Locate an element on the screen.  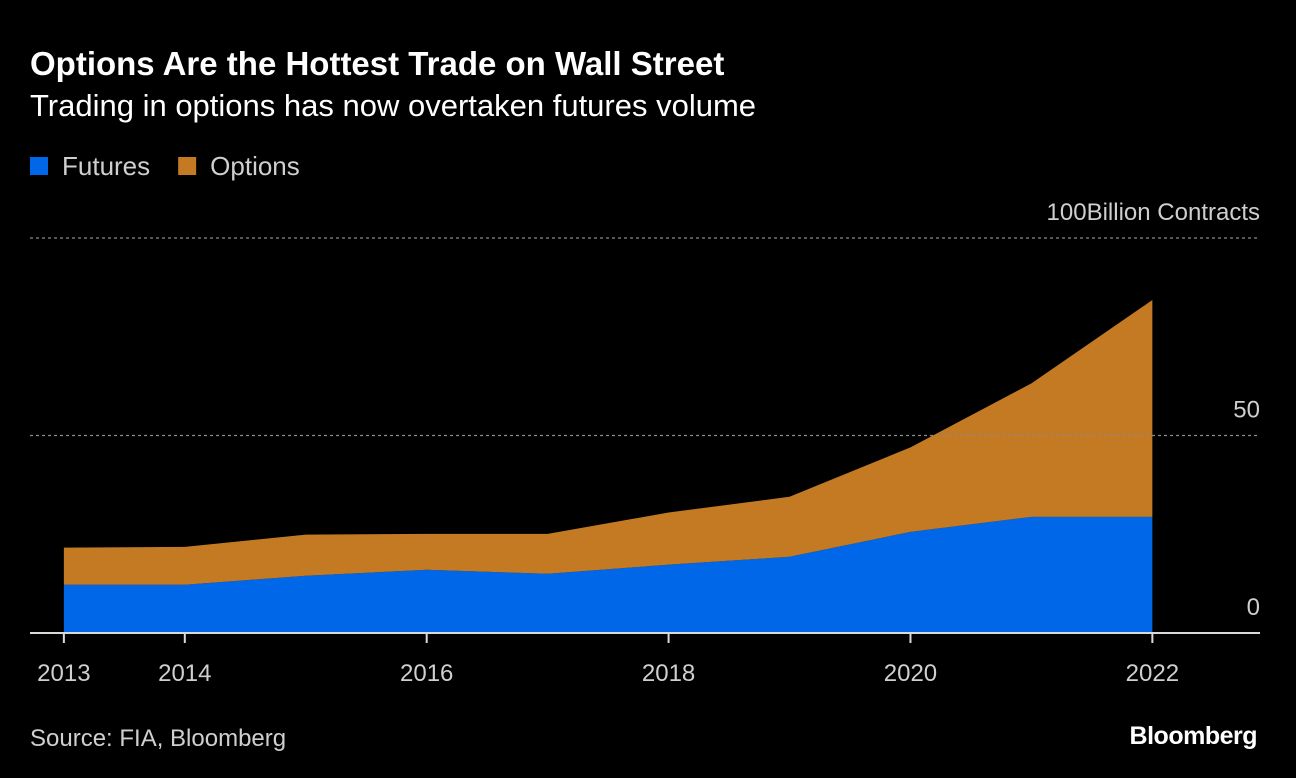
y-tick-label: 0 is located at coordinates (1253, 607).